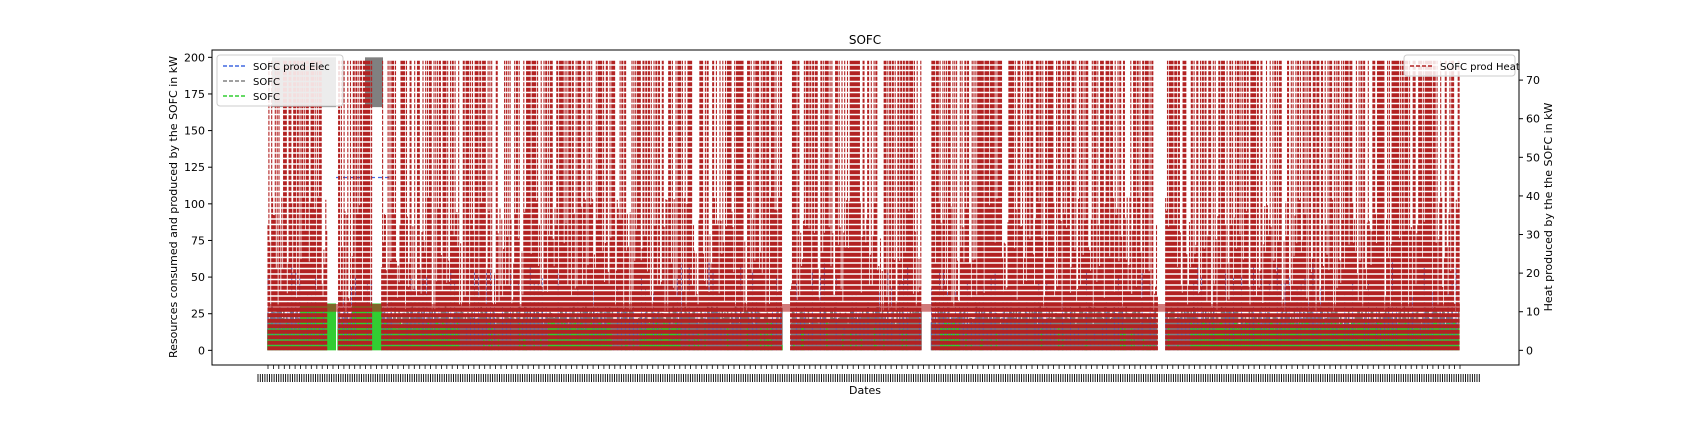  I want to click on y2-tick-label: 40, so click(1533, 196).